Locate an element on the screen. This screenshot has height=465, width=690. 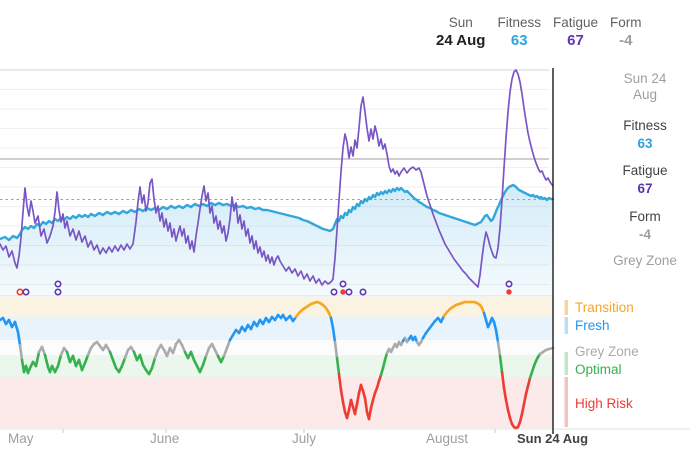
header-form-value: -4 is located at coordinates (626, 40).